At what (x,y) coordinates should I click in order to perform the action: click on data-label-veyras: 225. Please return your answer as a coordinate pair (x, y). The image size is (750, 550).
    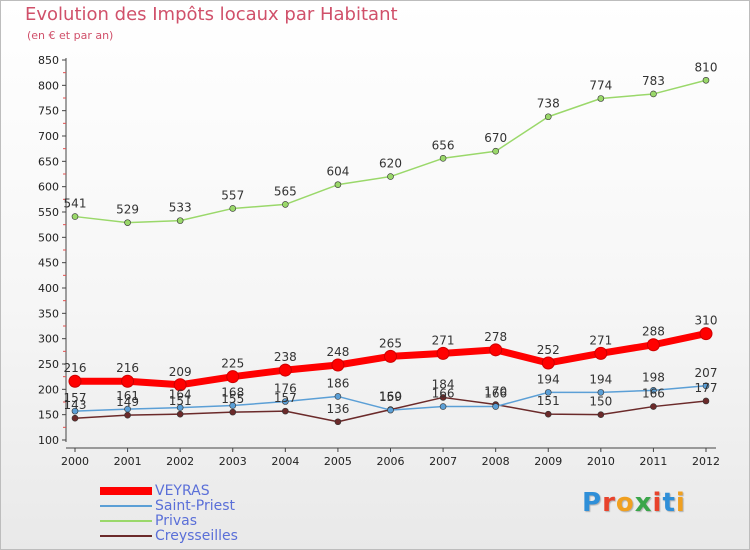
    Looking at the image, I should click on (232, 364).